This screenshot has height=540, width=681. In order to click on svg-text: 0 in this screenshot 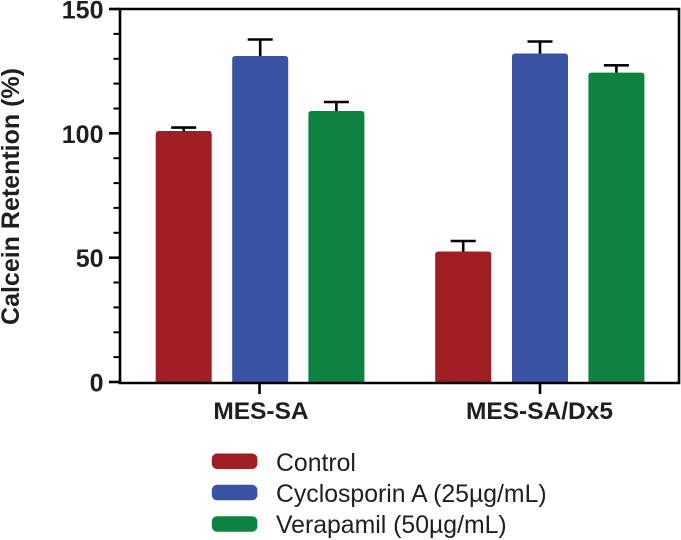, I will do `click(97, 384)`.